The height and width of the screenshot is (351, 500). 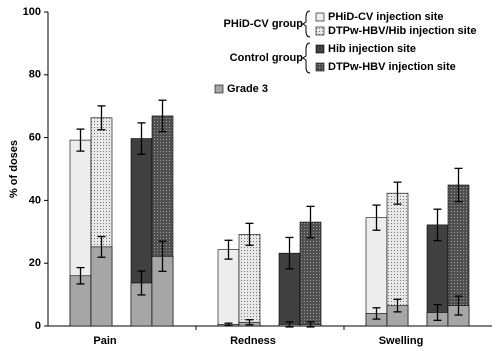 I want to click on x-tick-label: Pain, so click(x=105, y=341).